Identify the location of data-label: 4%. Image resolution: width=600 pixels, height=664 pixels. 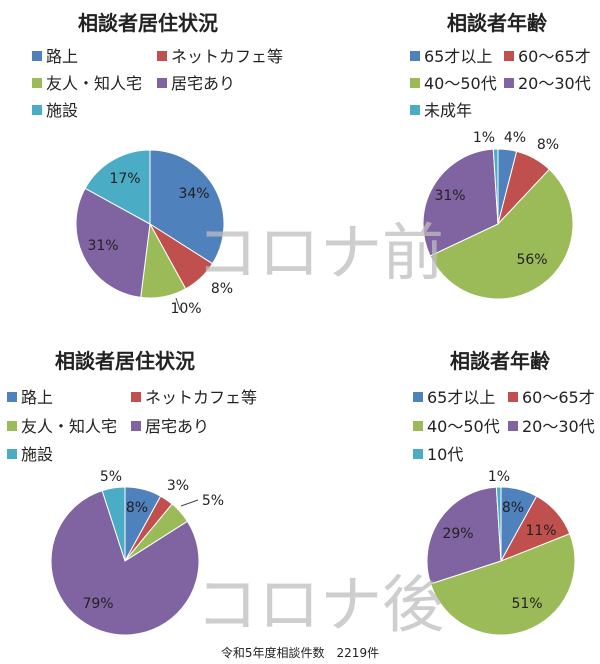
(515, 138).